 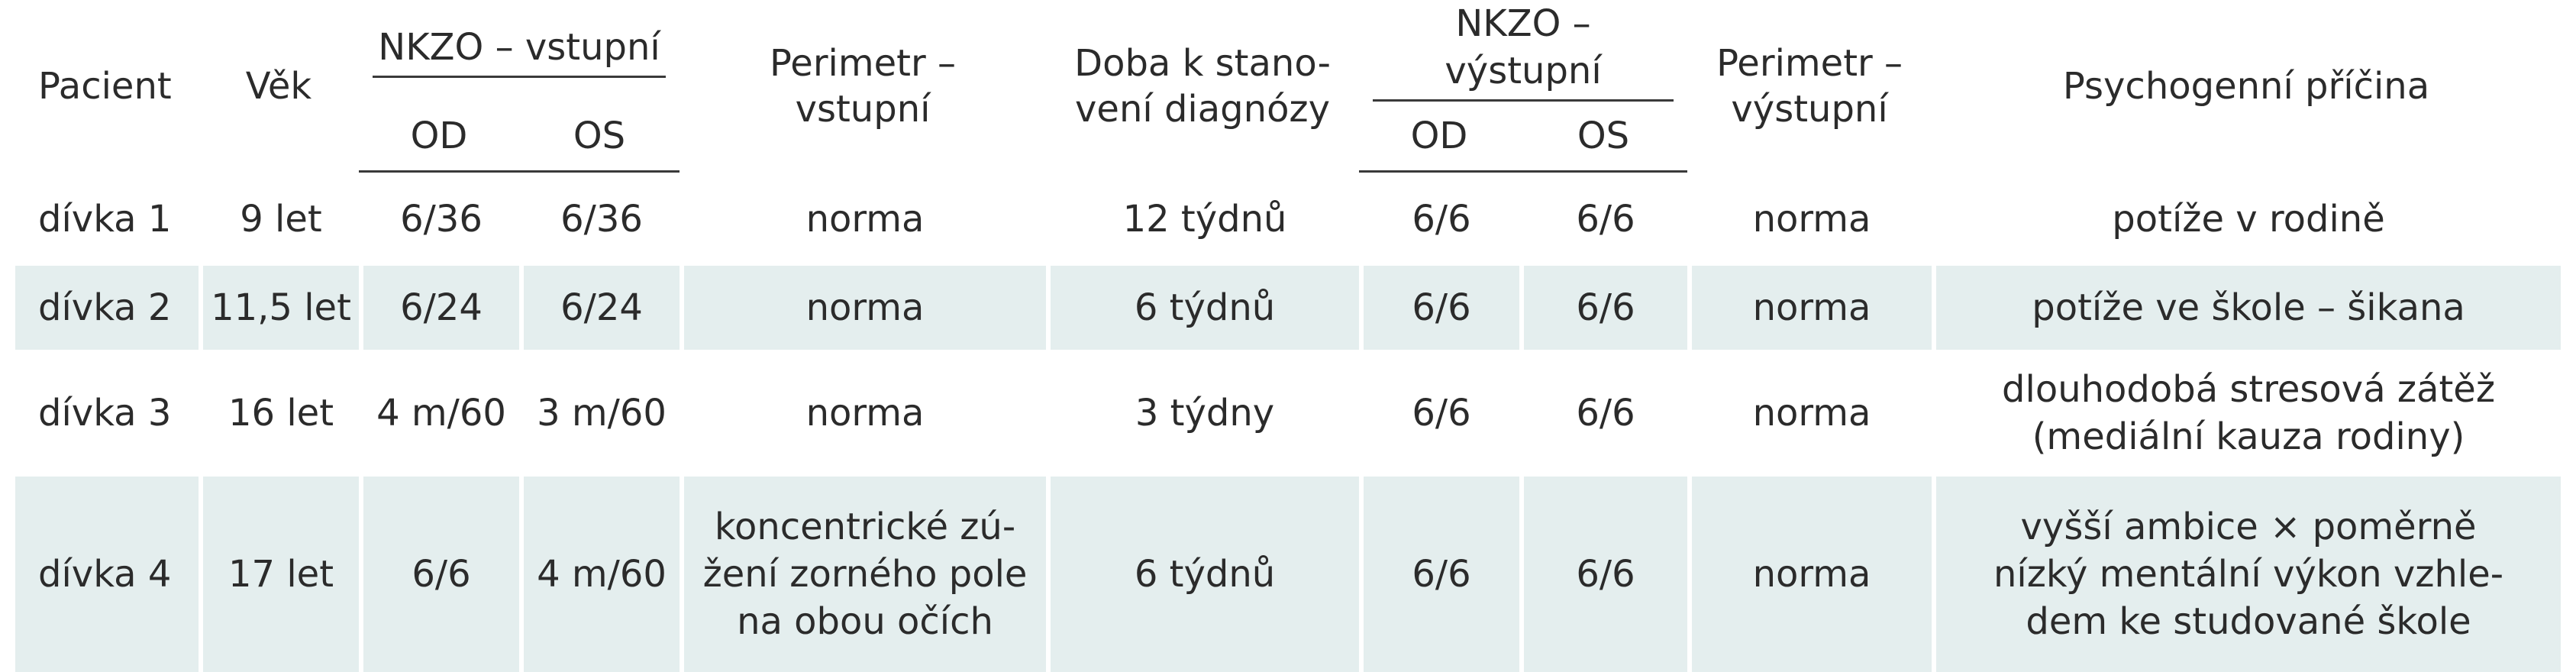 What do you see at coordinates (1523, 51) in the screenshot?
I see `header-nkzo-vystupni: NKZO – výstupní` at bounding box center [1523, 51].